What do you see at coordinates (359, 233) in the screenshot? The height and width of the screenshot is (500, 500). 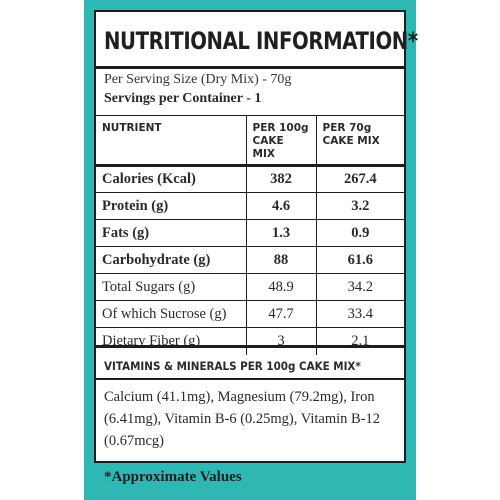 I see `value-per-70g: 0.9` at bounding box center [359, 233].